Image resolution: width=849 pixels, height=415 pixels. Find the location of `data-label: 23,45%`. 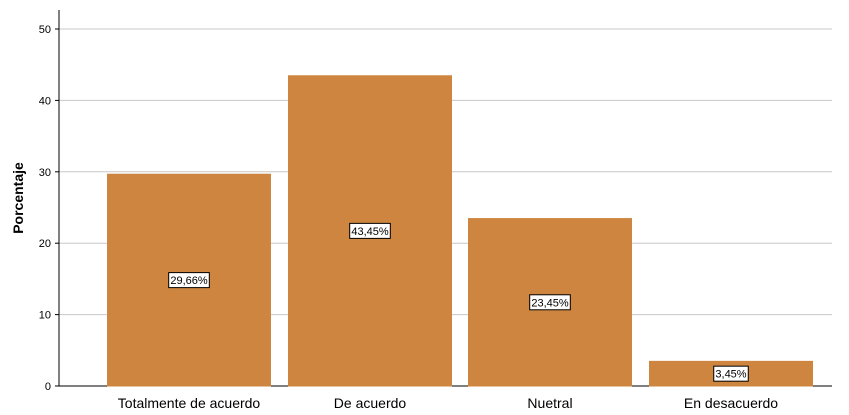

data-label: 23,45% is located at coordinates (550, 303).